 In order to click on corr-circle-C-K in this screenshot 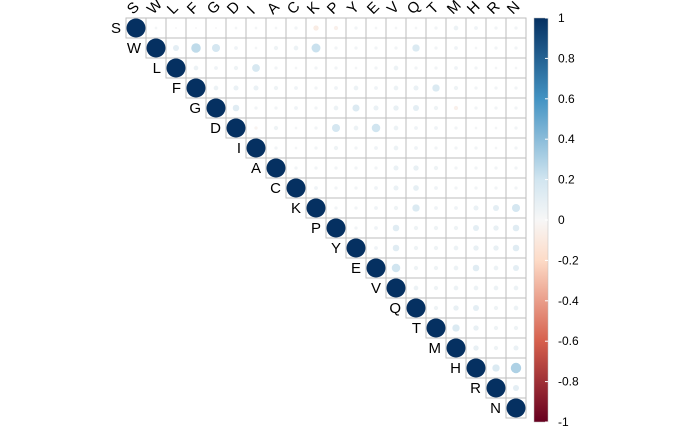, I will do `click(316, 188)`.